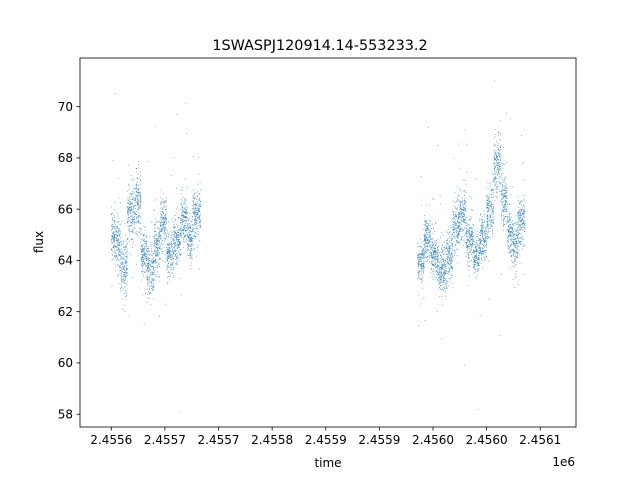  Describe the element at coordinates (326, 440) in the screenshot. I see `x-tick-label: 2.4559` at that location.